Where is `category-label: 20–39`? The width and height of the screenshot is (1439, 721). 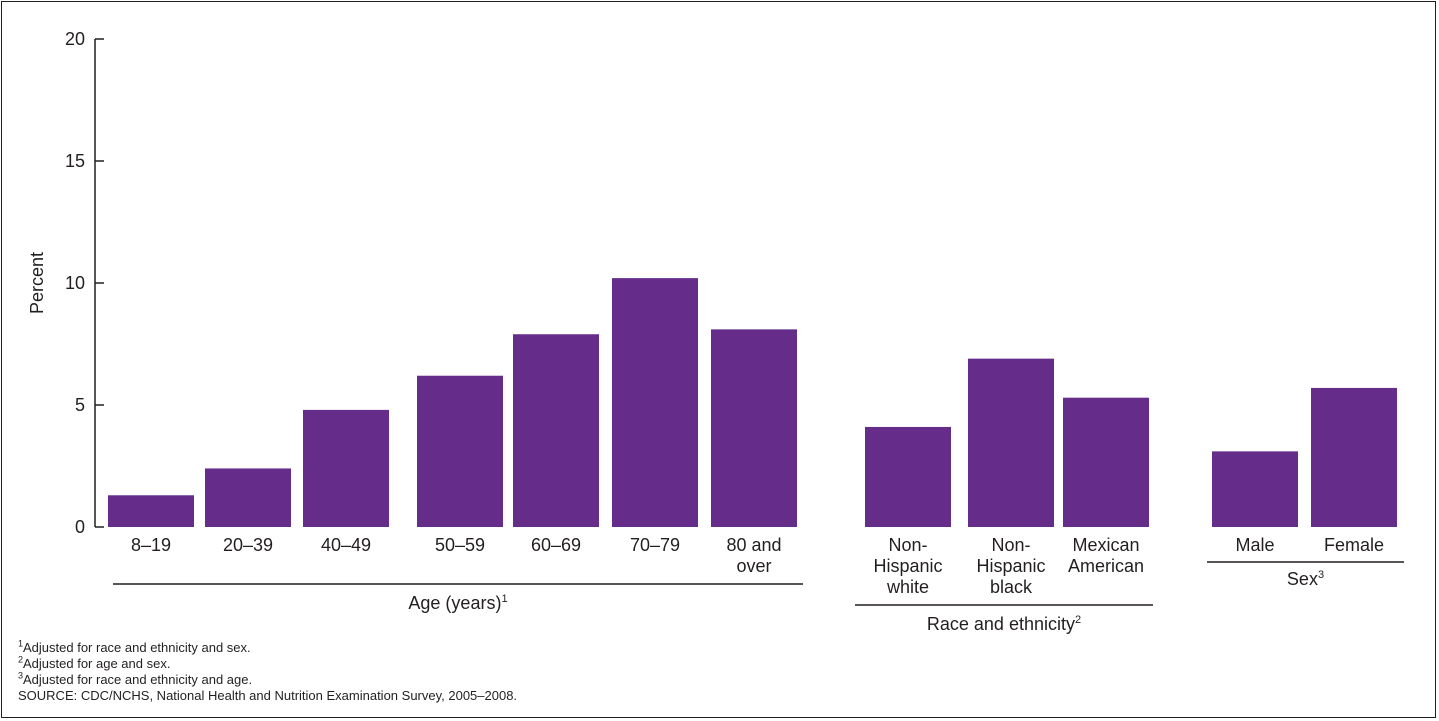 category-label: 20–39 is located at coordinates (248, 545).